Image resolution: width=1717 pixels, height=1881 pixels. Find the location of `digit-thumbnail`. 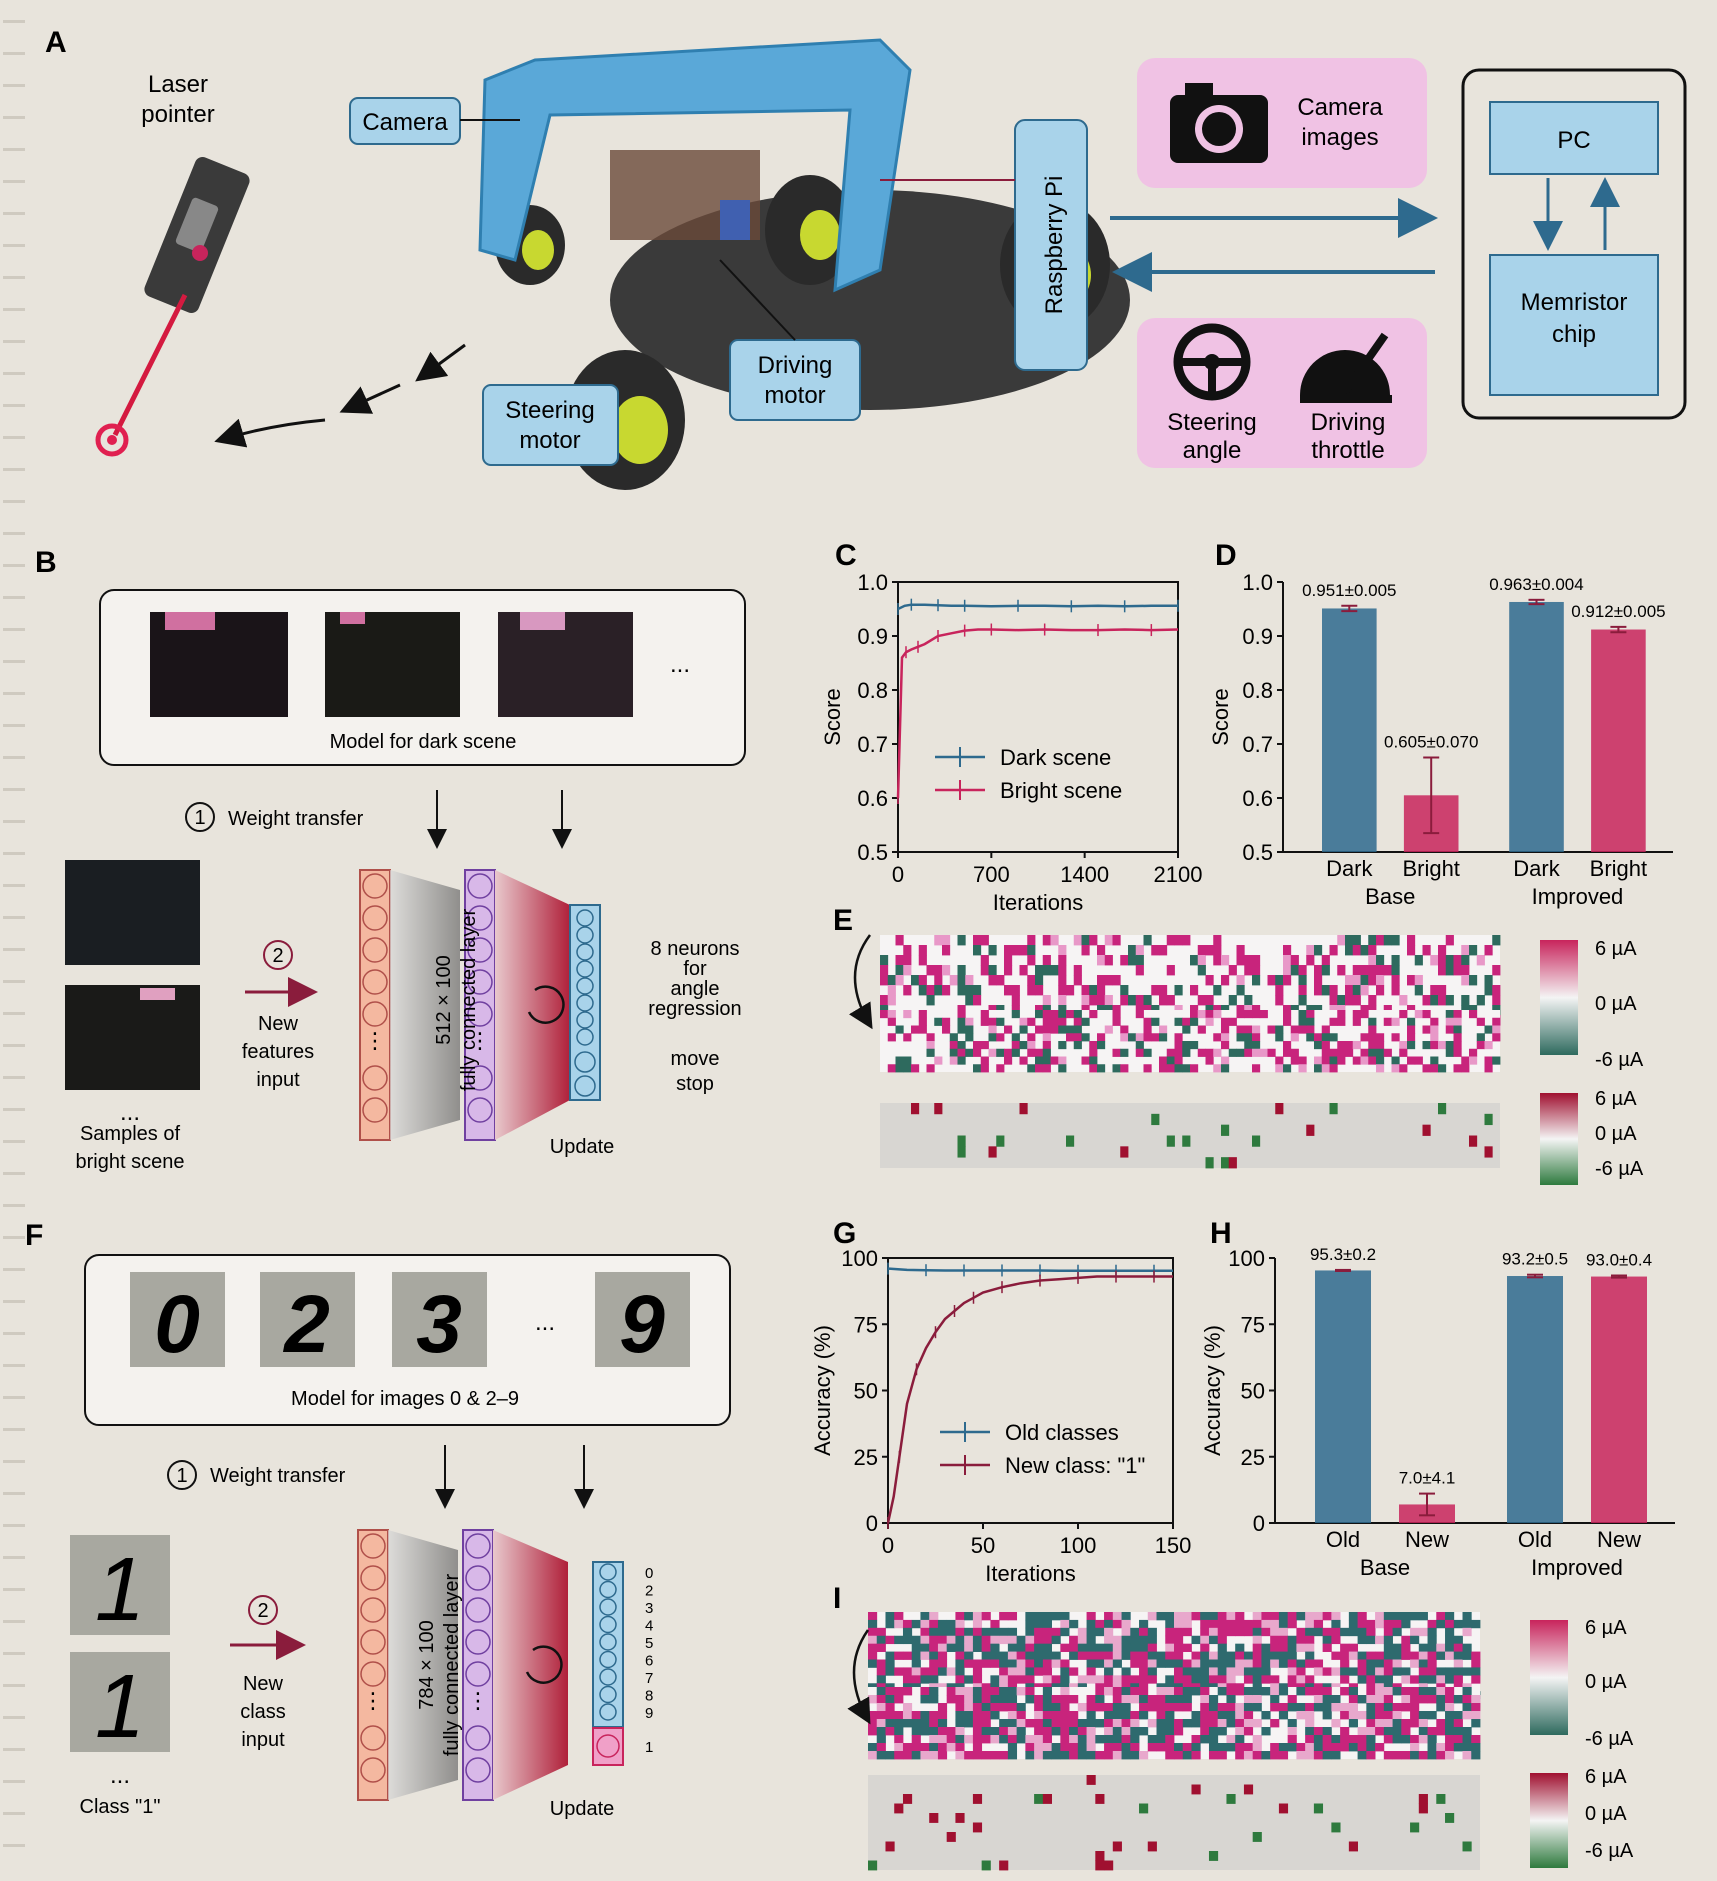

digit-thumbnail is located at coordinates (307, 1319).